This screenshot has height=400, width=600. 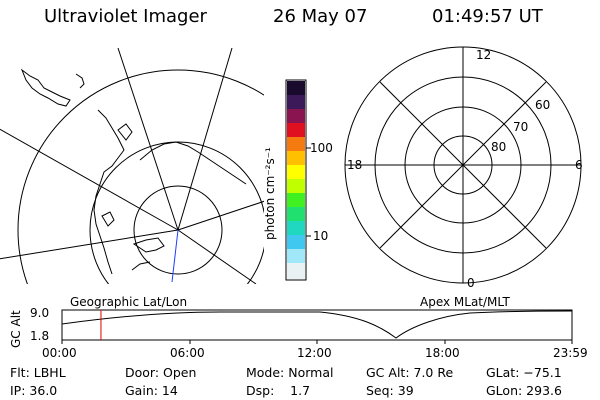 What do you see at coordinates (524, 372) in the screenshot?
I see `info-glat: GLat: −75.1` at bounding box center [524, 372].